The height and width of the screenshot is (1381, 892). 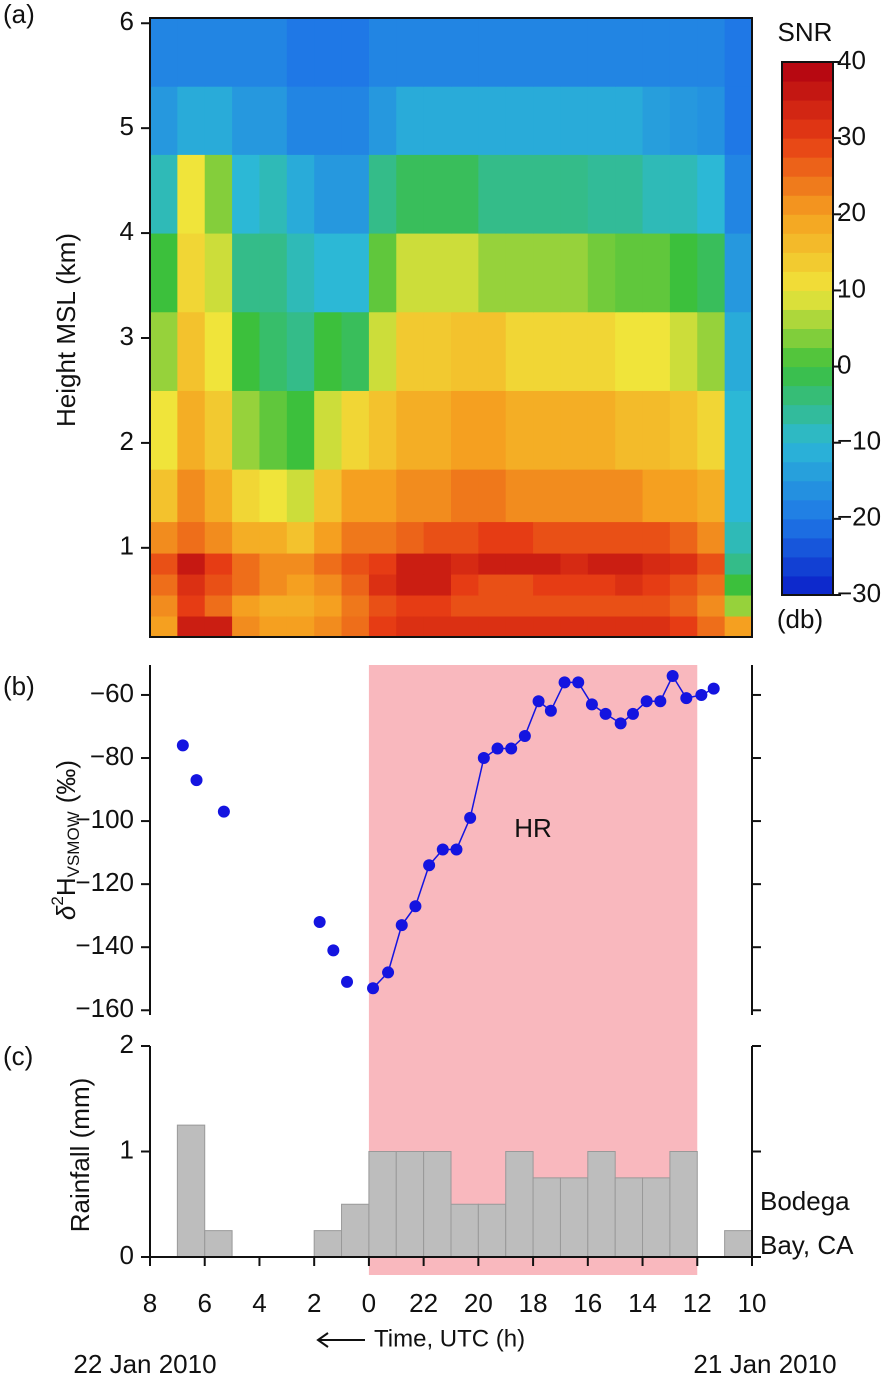 I want to click on colorbar-tick-label: −10, so click(x=859, y=441).